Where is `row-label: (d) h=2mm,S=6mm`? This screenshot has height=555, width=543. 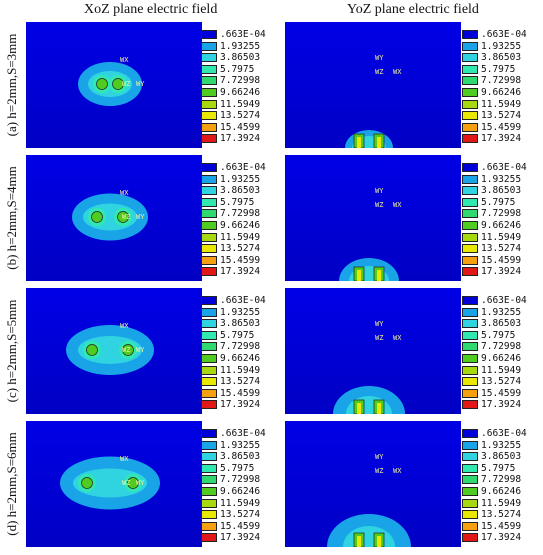
row-label: (d) h=2mm,S=6mm is located at coordinates (12, 484).